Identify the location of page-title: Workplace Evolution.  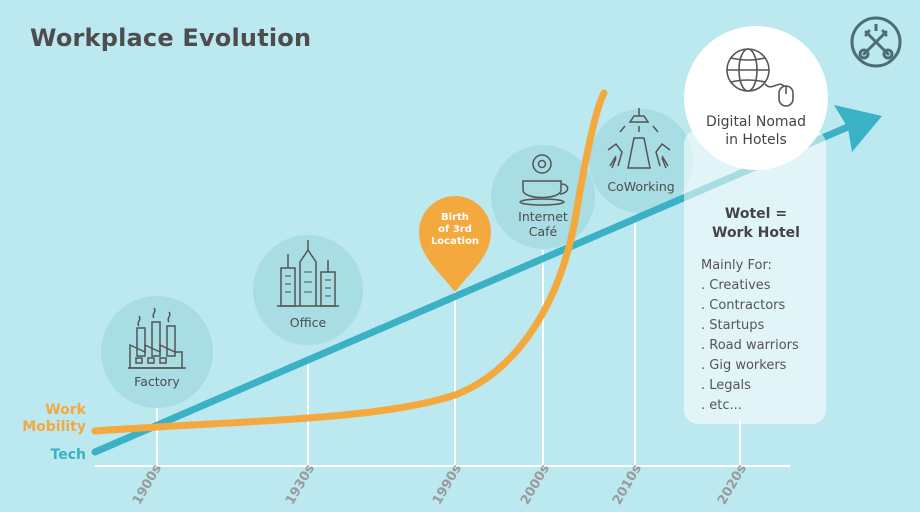
(171, 38).